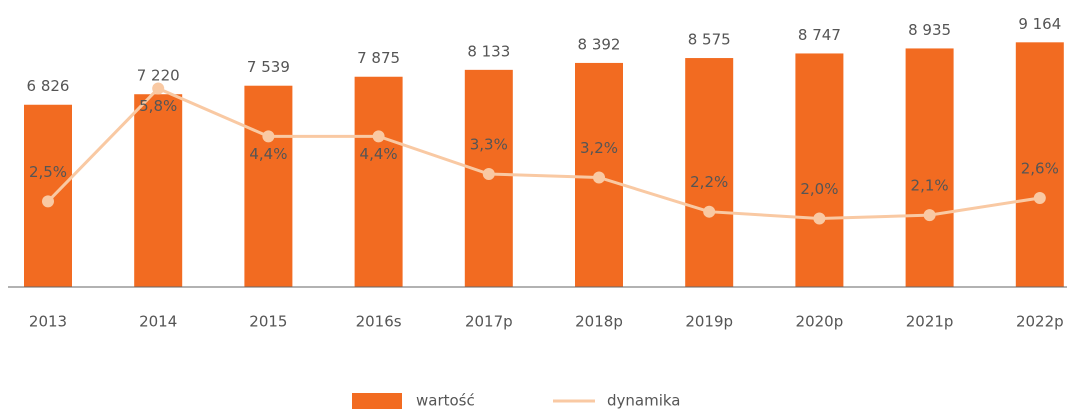 The height and width of the screenshot is (410, 1067). I want to click on x-tick-label: 2022p, so click(1040, 322).